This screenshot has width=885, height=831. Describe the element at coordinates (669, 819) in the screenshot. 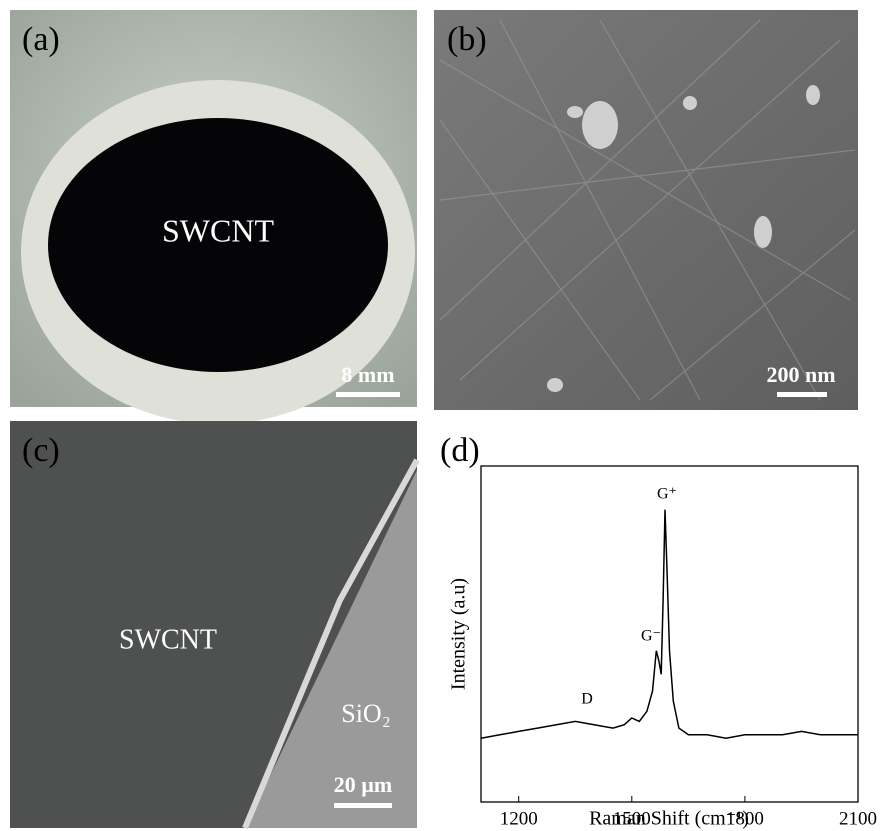

I see `x-axis-label: Raman Shift (cm⁻¹)` at that location.